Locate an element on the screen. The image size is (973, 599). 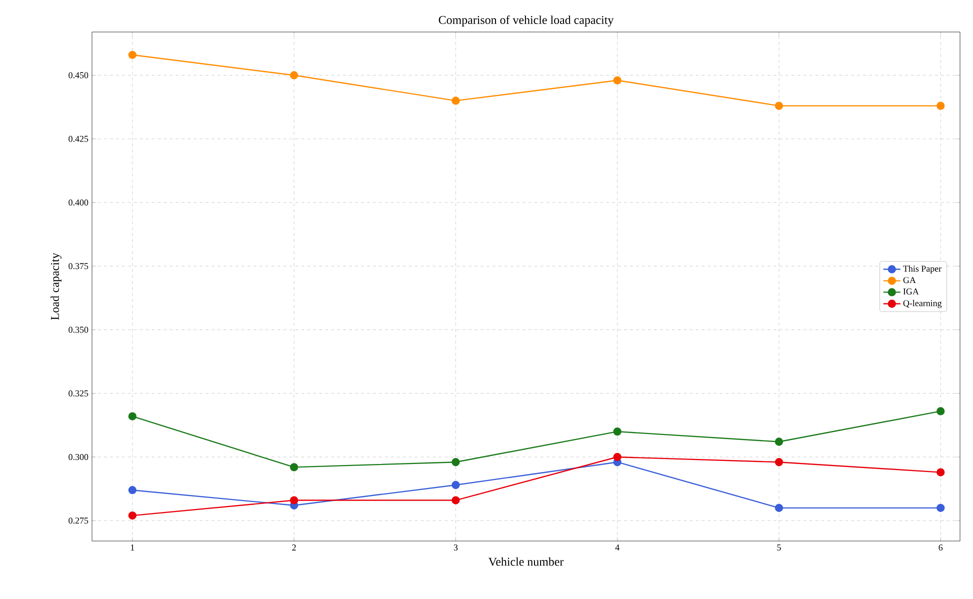
y-axis-title: Load capacity is located at coordinates (56, 286).